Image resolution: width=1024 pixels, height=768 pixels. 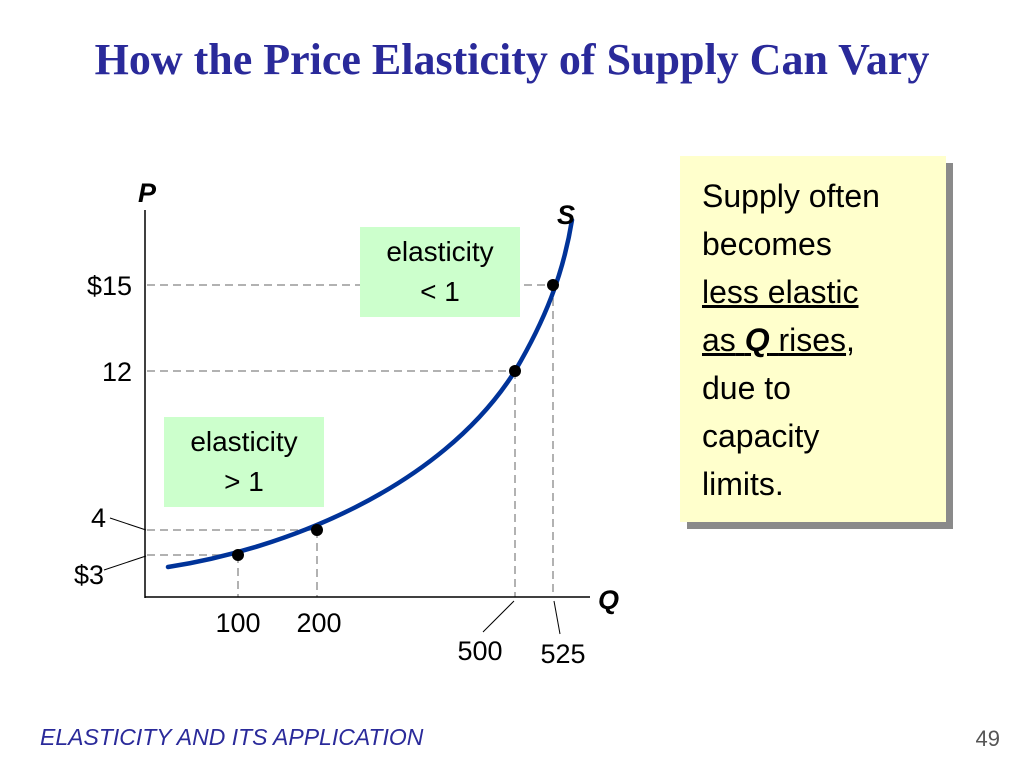 What do you see at coordinates (780, 292) in the screenshot?
I see `note-line-3: less elastic` at bounding box center [780, 292].